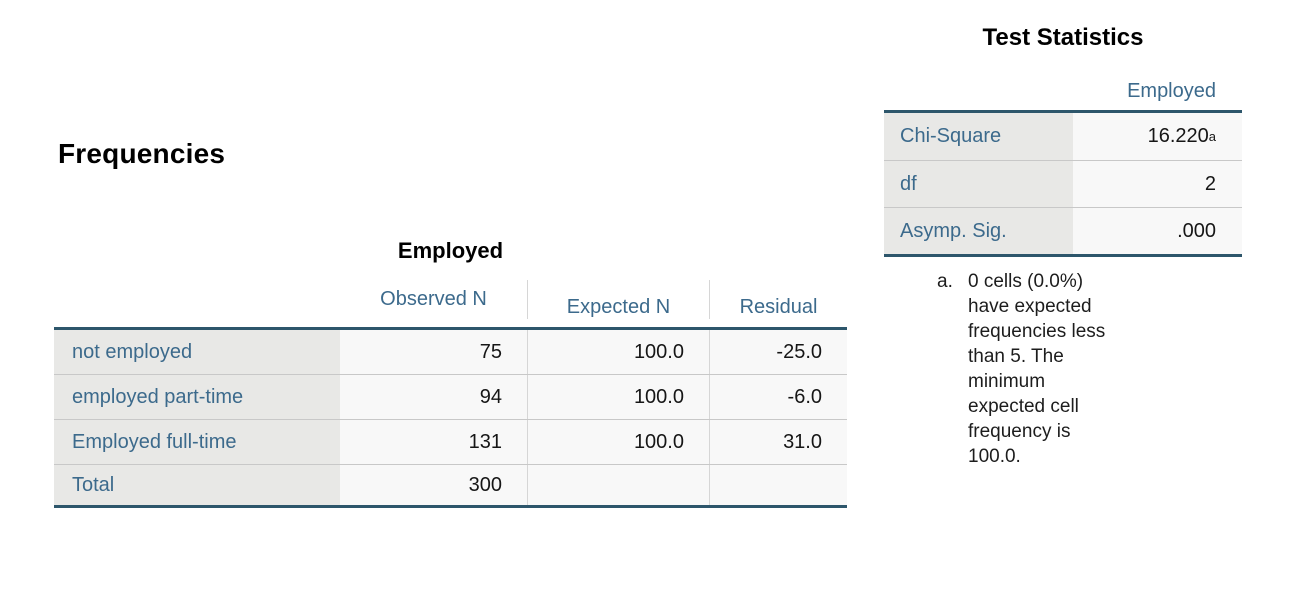  I want to click on chi-square-value: 16.220 a, so click(1157, 136).